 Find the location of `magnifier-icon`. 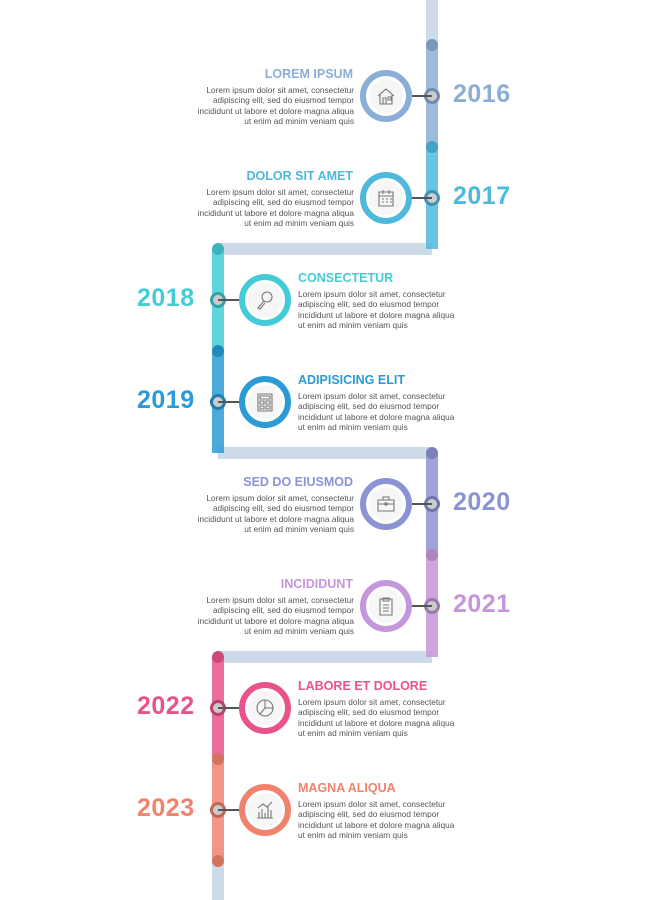

magnifier-icon is located at coordinates (265, 300).